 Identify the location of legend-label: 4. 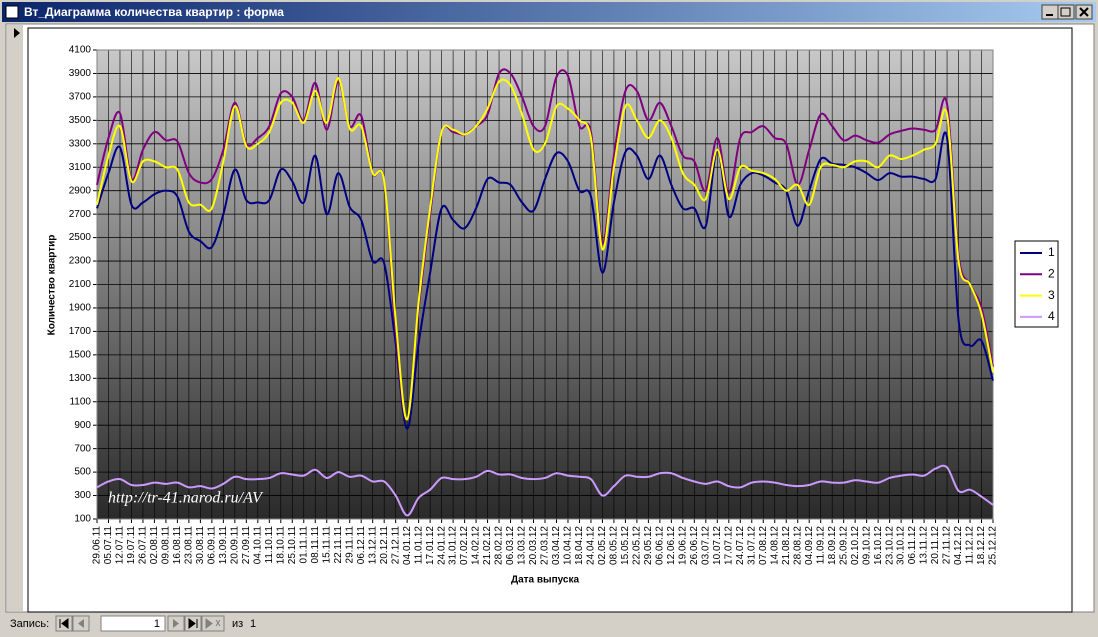
(1051, 316).